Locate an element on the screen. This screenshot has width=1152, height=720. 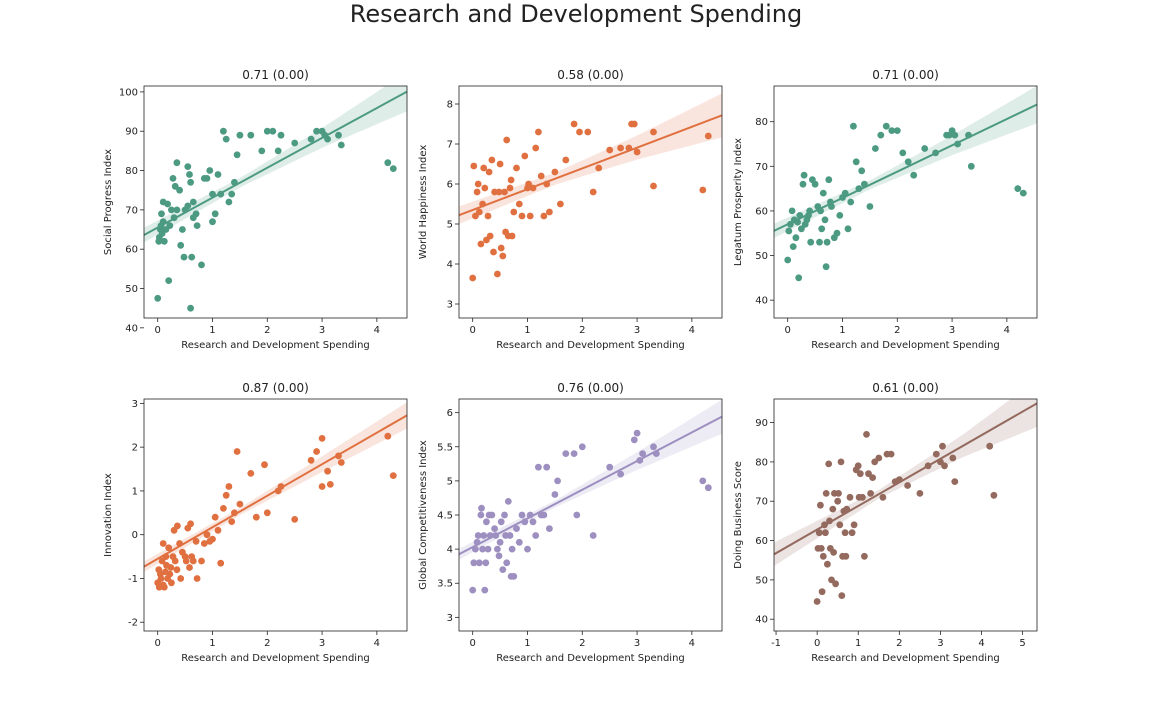
x-axis-label: Research and Development Spending is located at coordinates (590, 658).